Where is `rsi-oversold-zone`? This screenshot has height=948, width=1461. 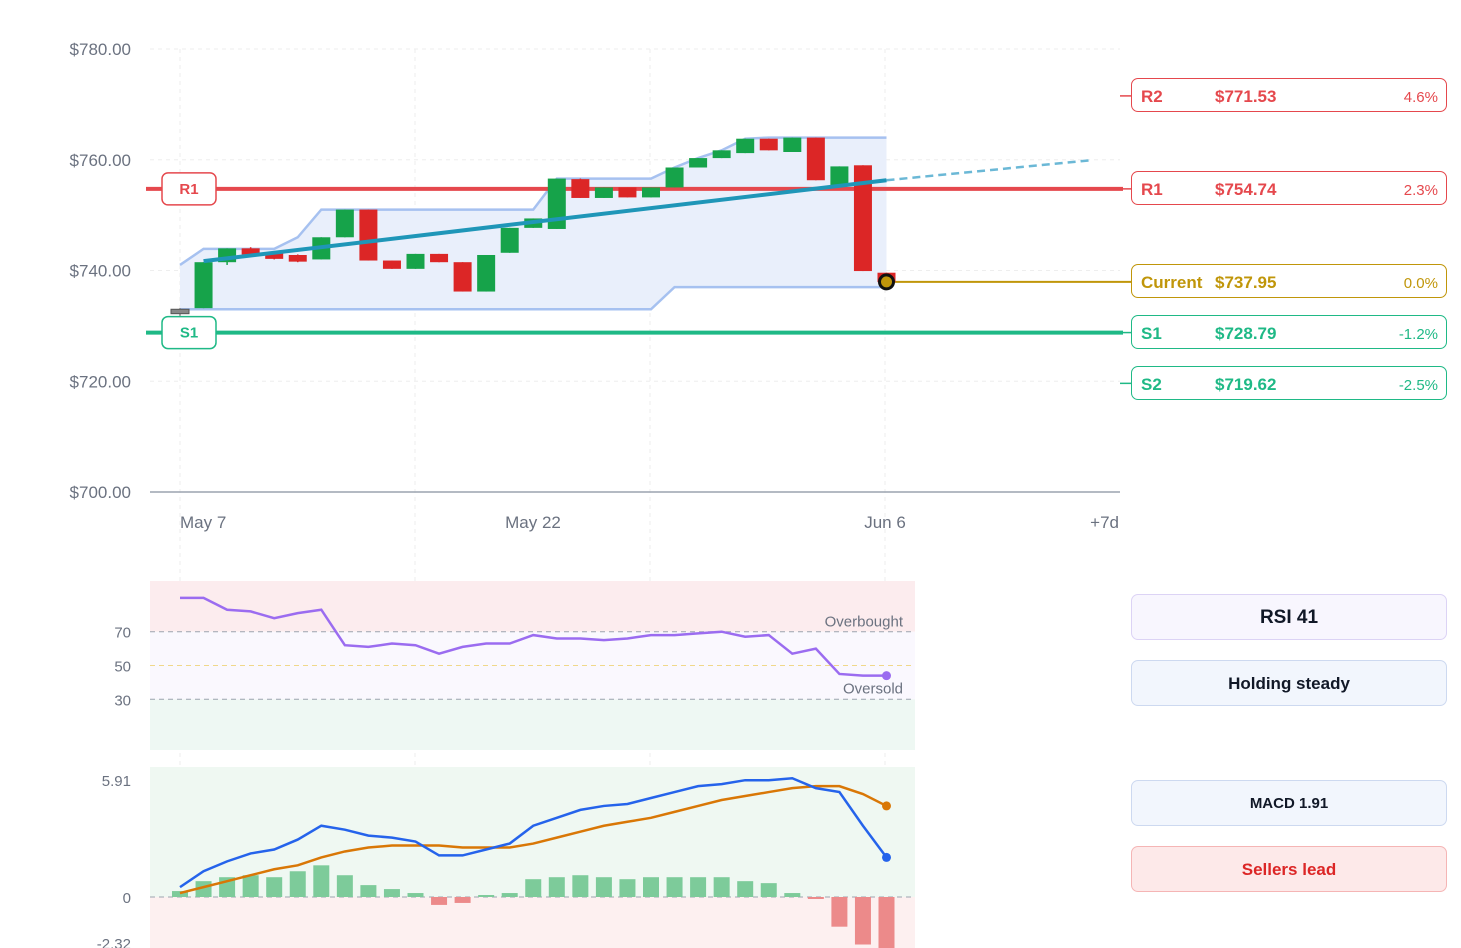 rsi-oversold-zone is located at coordinates (532, 724).